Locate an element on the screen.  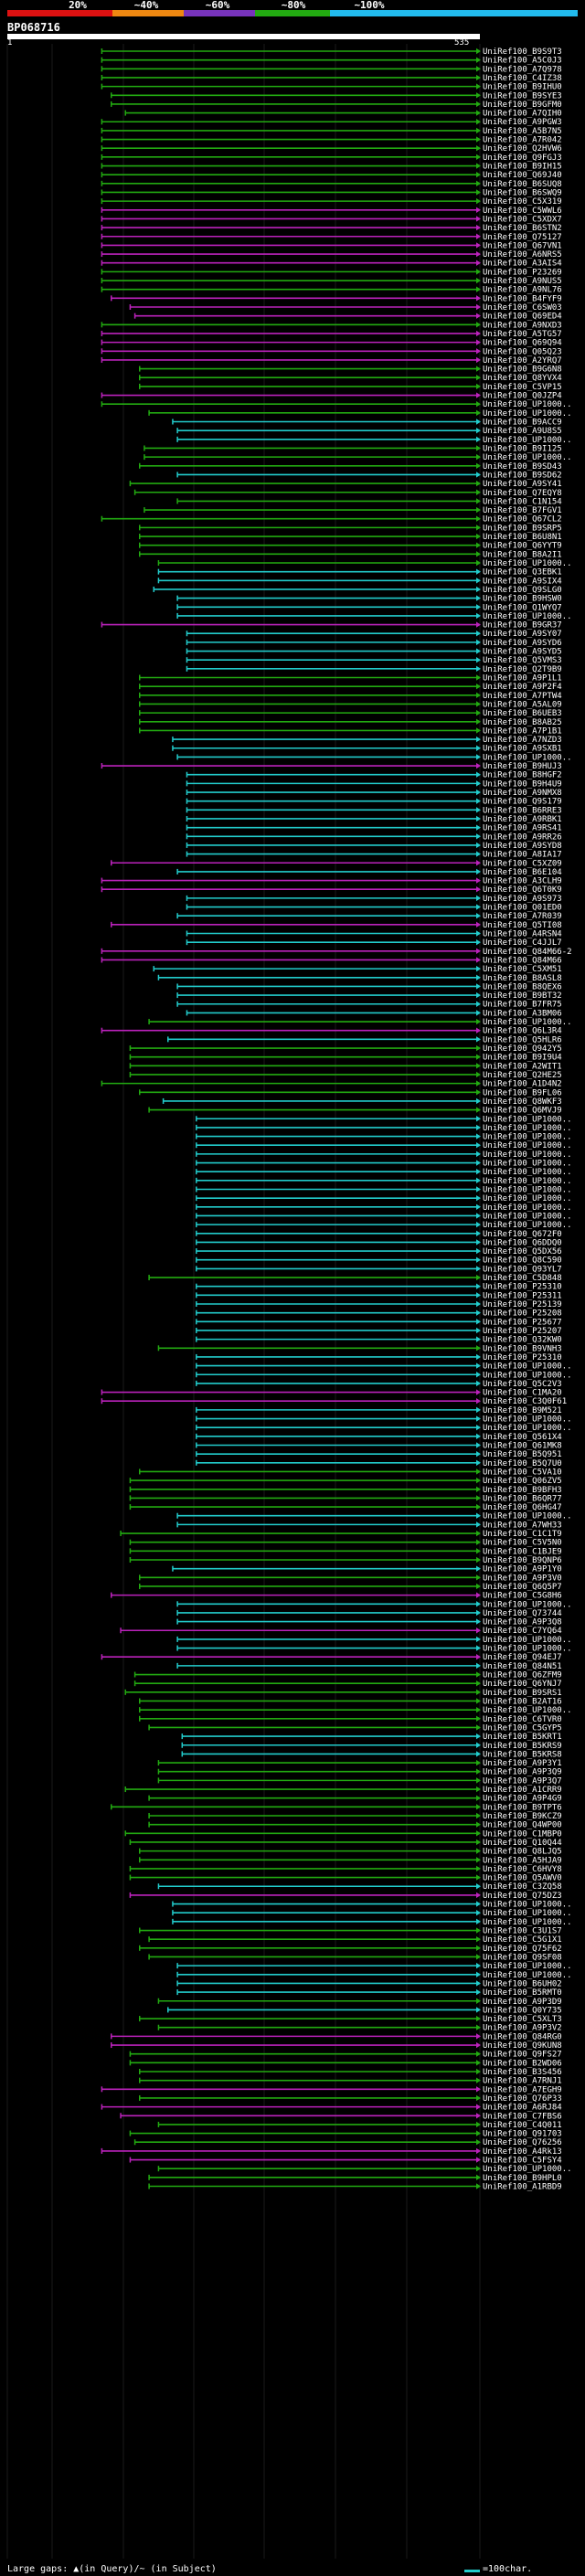
hit-label: UniRef100_B5KRS9 is located at coordinates (522, 1746).